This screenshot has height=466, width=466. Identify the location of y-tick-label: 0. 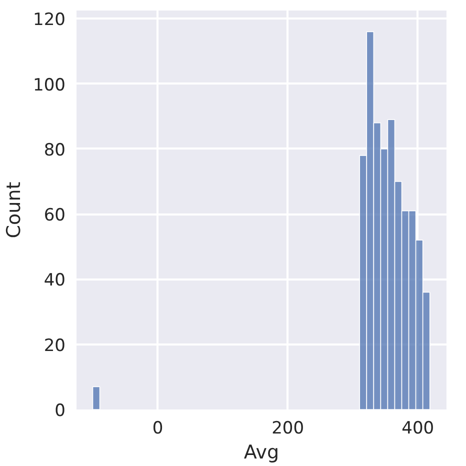
(60, 411).